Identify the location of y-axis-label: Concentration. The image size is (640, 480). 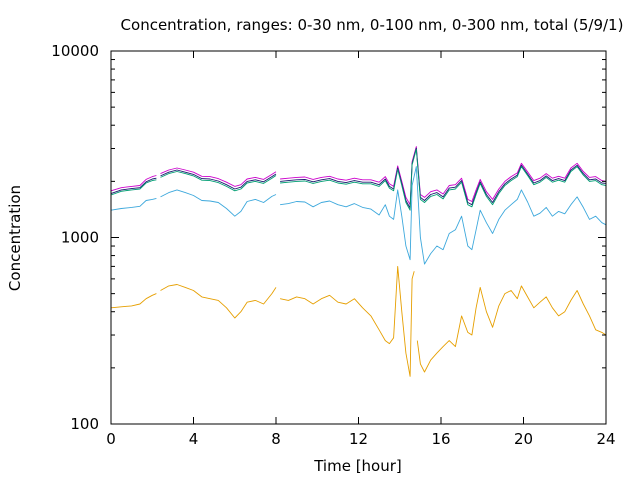
(15, 238).